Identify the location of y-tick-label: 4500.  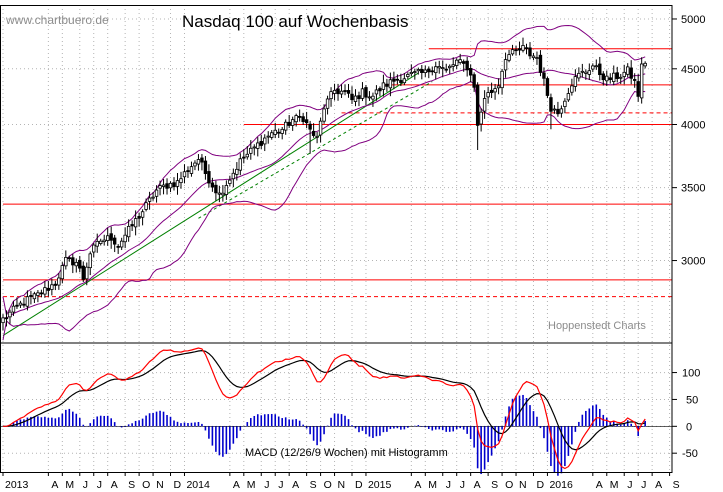
(693, 70).